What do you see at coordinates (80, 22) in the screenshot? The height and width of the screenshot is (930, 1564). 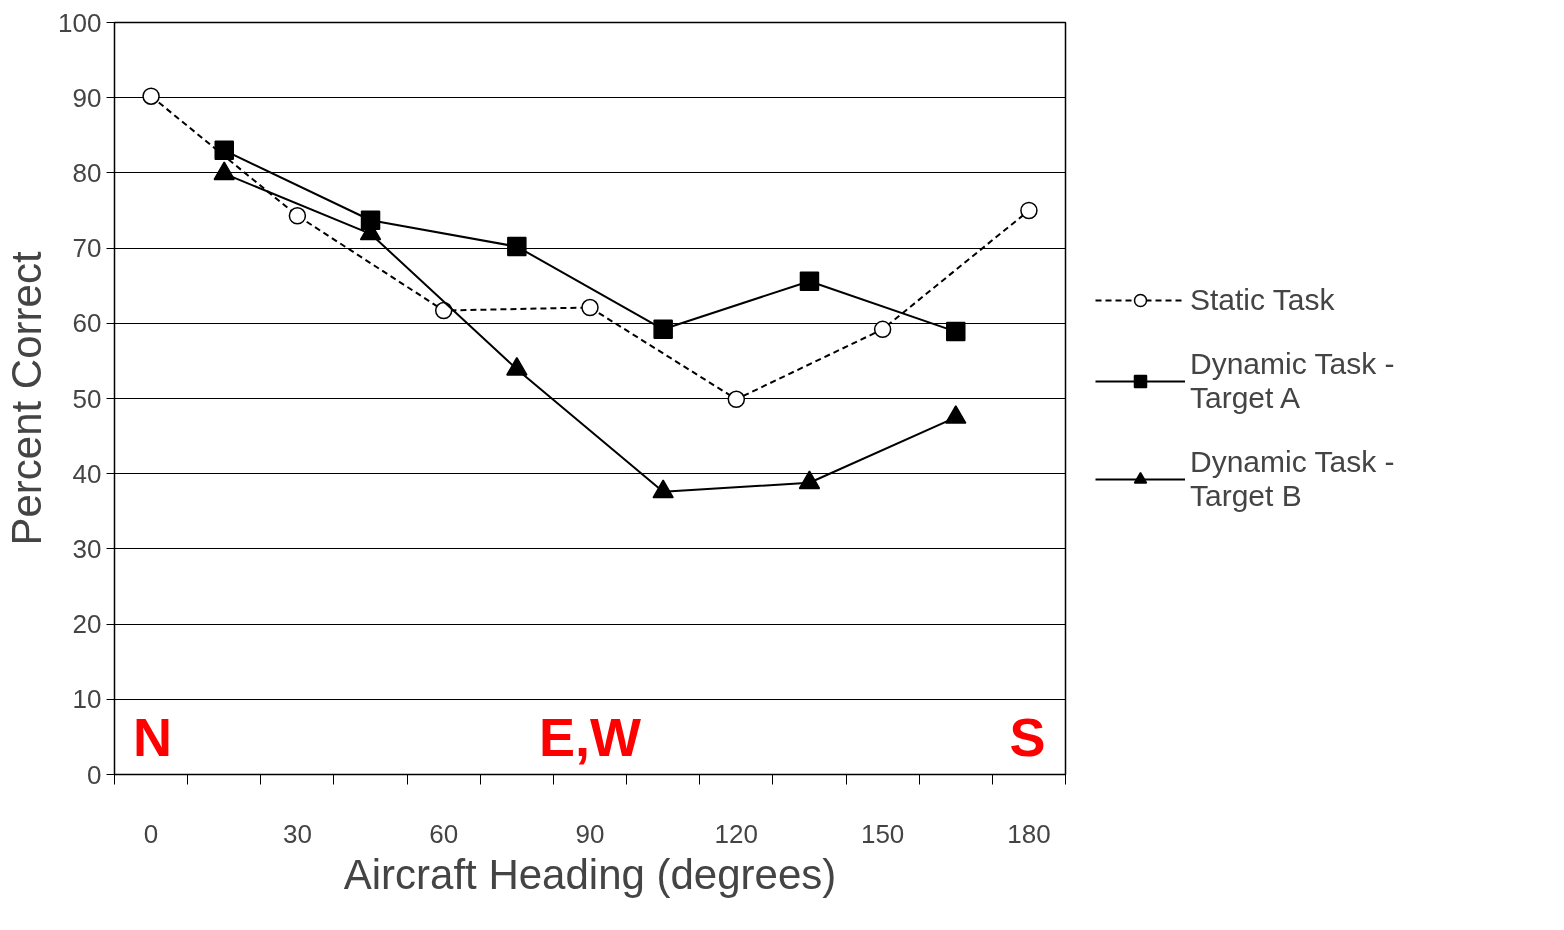 I see `y-tick-label: 100` at bounding box center [80, 22].